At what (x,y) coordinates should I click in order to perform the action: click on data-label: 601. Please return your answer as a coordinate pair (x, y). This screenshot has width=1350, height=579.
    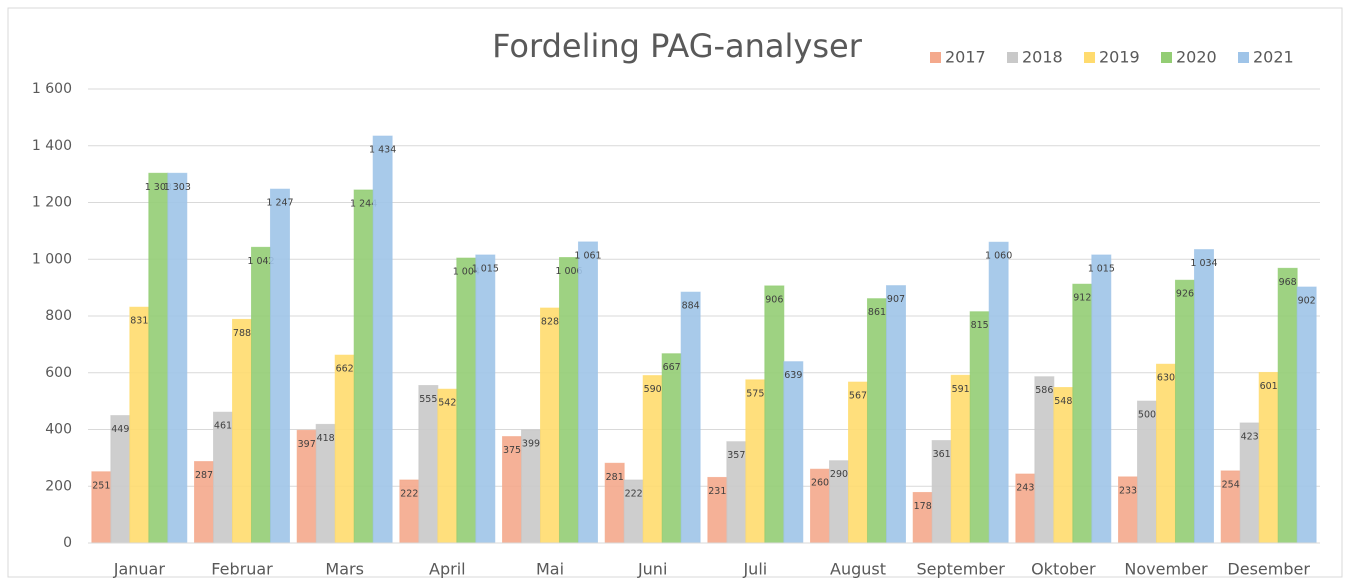
    Looking at the image, I should click on (1269, 386).